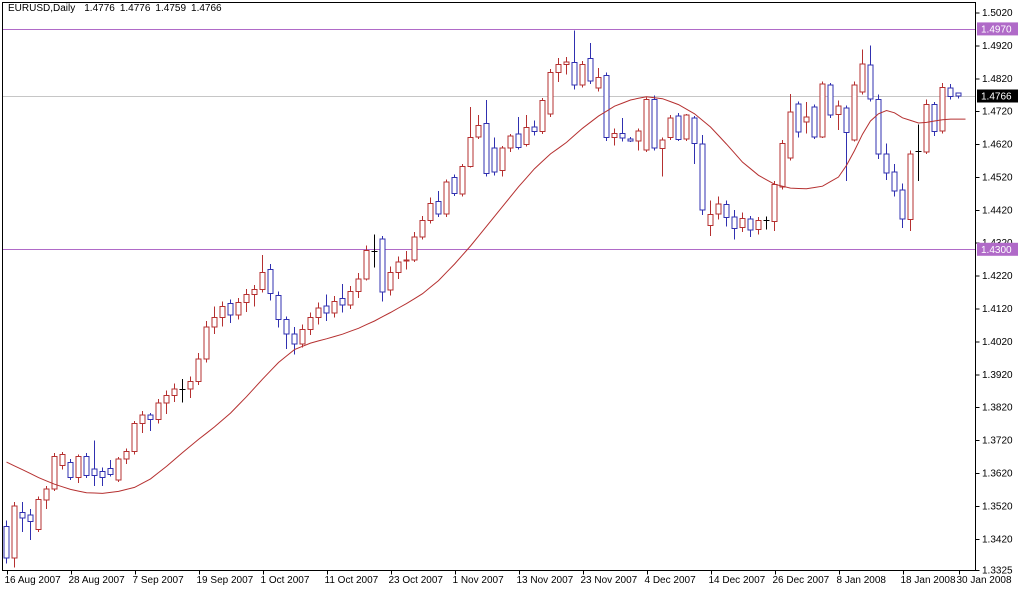 This screenshot has width=1018, height=591. I want to click on x-tick-label: 1 Nov 2007, so click(479, 580).